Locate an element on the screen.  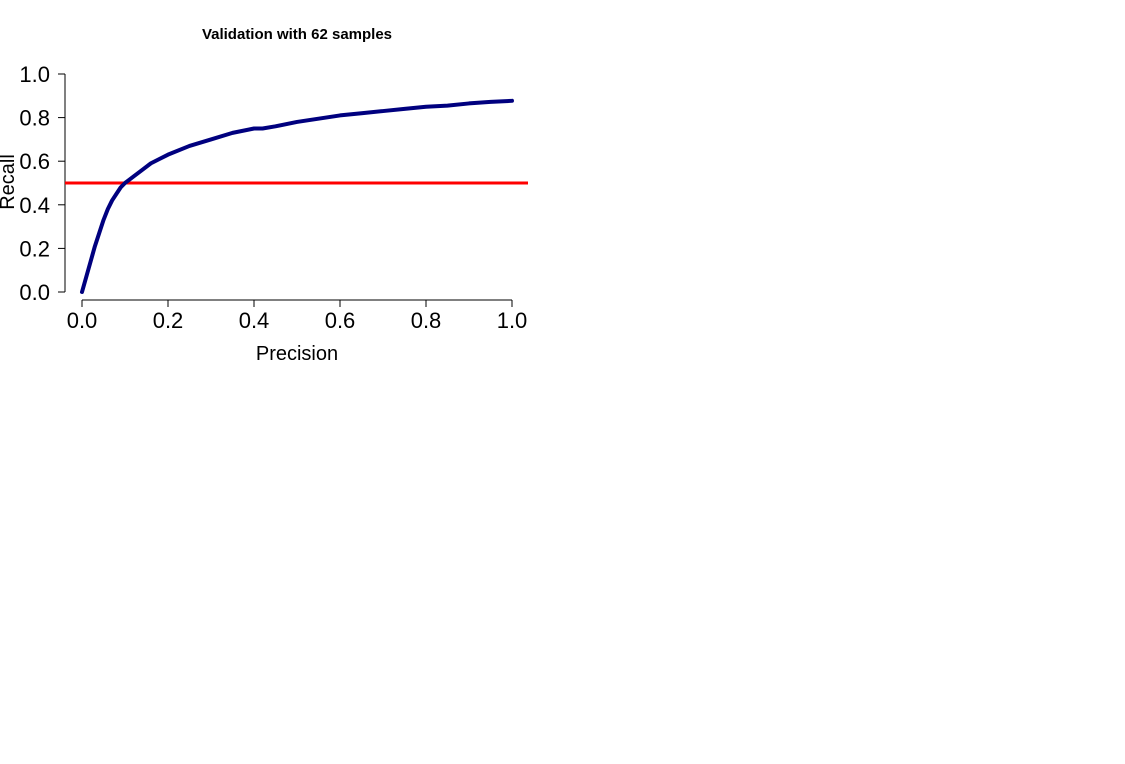
plot-area is located at coordinates (296, 196).